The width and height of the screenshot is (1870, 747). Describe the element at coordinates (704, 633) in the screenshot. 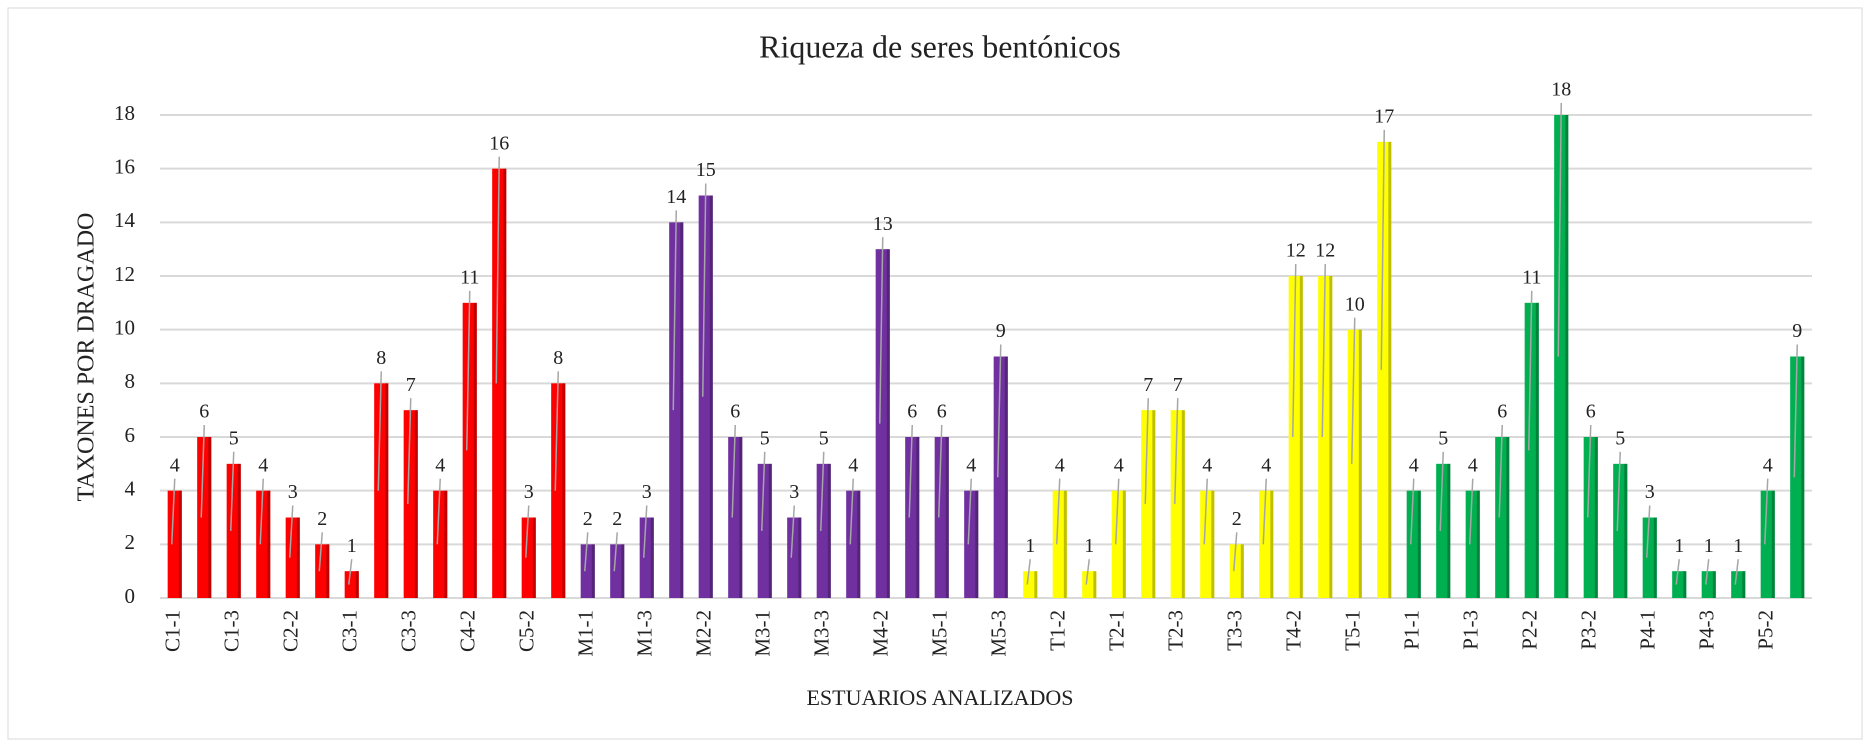

I see `x-tick-label: M2-2` at that location.